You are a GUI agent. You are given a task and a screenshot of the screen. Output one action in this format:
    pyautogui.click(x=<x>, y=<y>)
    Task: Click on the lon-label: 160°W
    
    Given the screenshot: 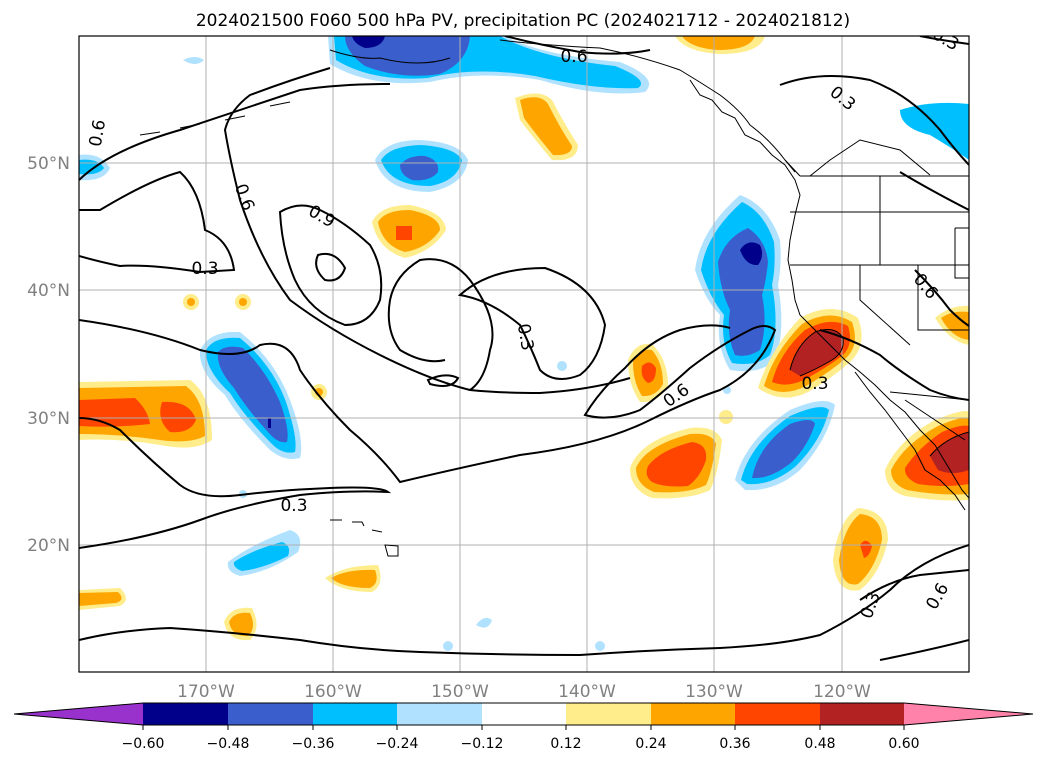 What is the action you would take?
    pyautogui.click(x=333, y=692)
    